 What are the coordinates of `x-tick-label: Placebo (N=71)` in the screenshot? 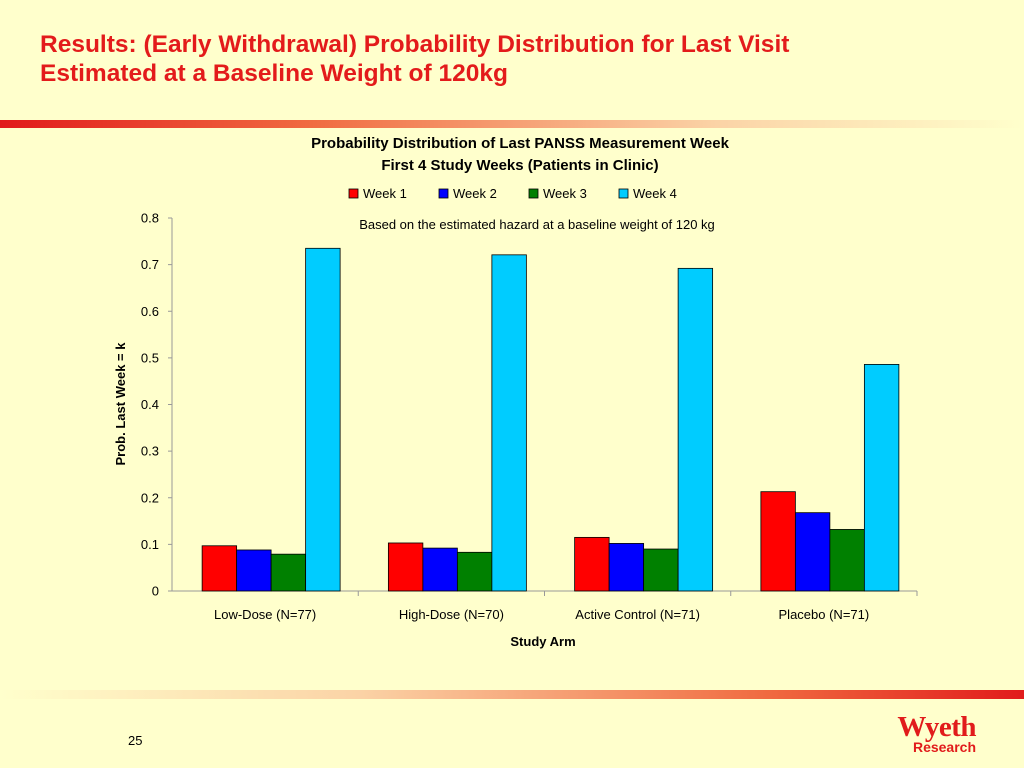 It's located at (824, 614).